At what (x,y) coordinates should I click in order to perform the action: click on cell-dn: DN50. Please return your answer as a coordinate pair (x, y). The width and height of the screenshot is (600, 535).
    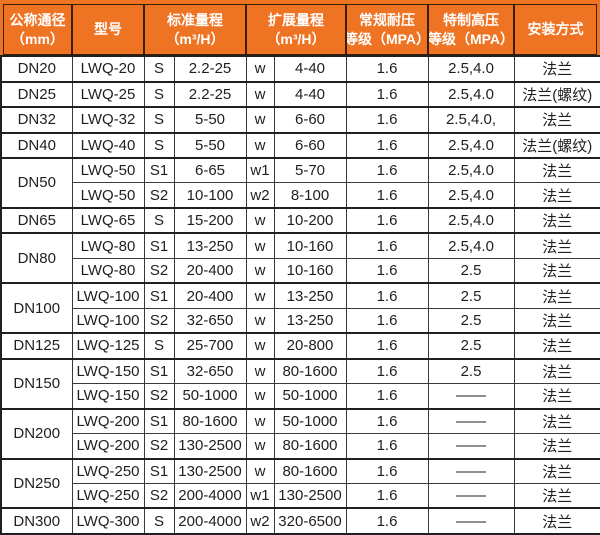
    Looking at the image, I should click on (36, 183).